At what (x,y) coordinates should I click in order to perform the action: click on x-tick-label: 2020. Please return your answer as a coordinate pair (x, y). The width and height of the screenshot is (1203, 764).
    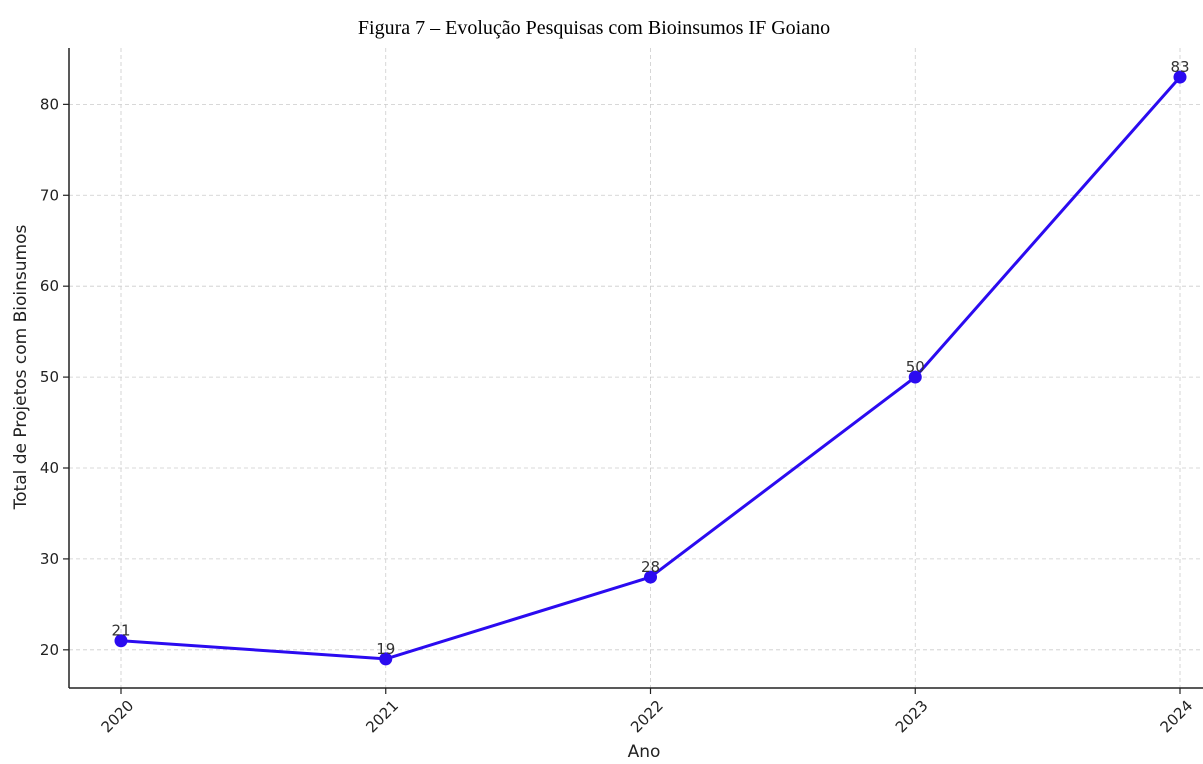
    Looking at the image, I should click on (118, 717).